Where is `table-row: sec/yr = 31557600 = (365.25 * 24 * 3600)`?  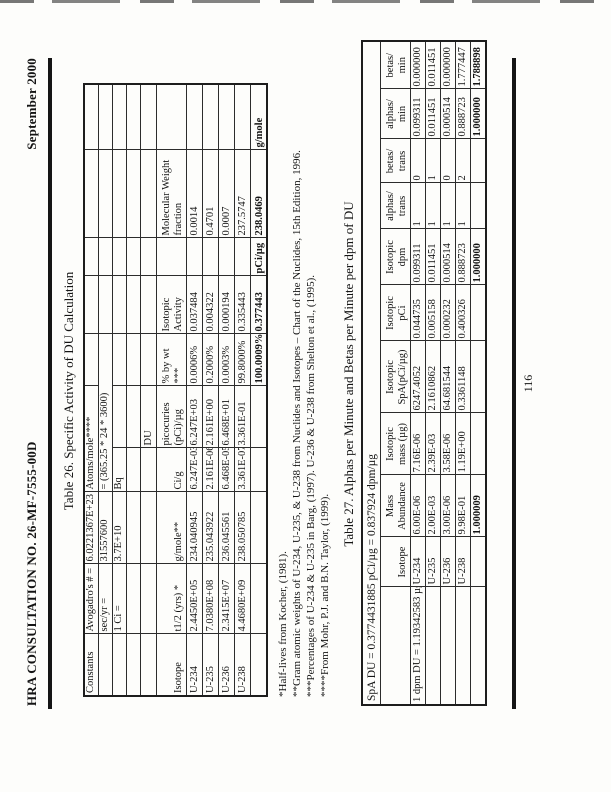 table-row: sec/yr = 31557600 = (365.25 * 24 * 3600) is located at coordinates (105, 389).